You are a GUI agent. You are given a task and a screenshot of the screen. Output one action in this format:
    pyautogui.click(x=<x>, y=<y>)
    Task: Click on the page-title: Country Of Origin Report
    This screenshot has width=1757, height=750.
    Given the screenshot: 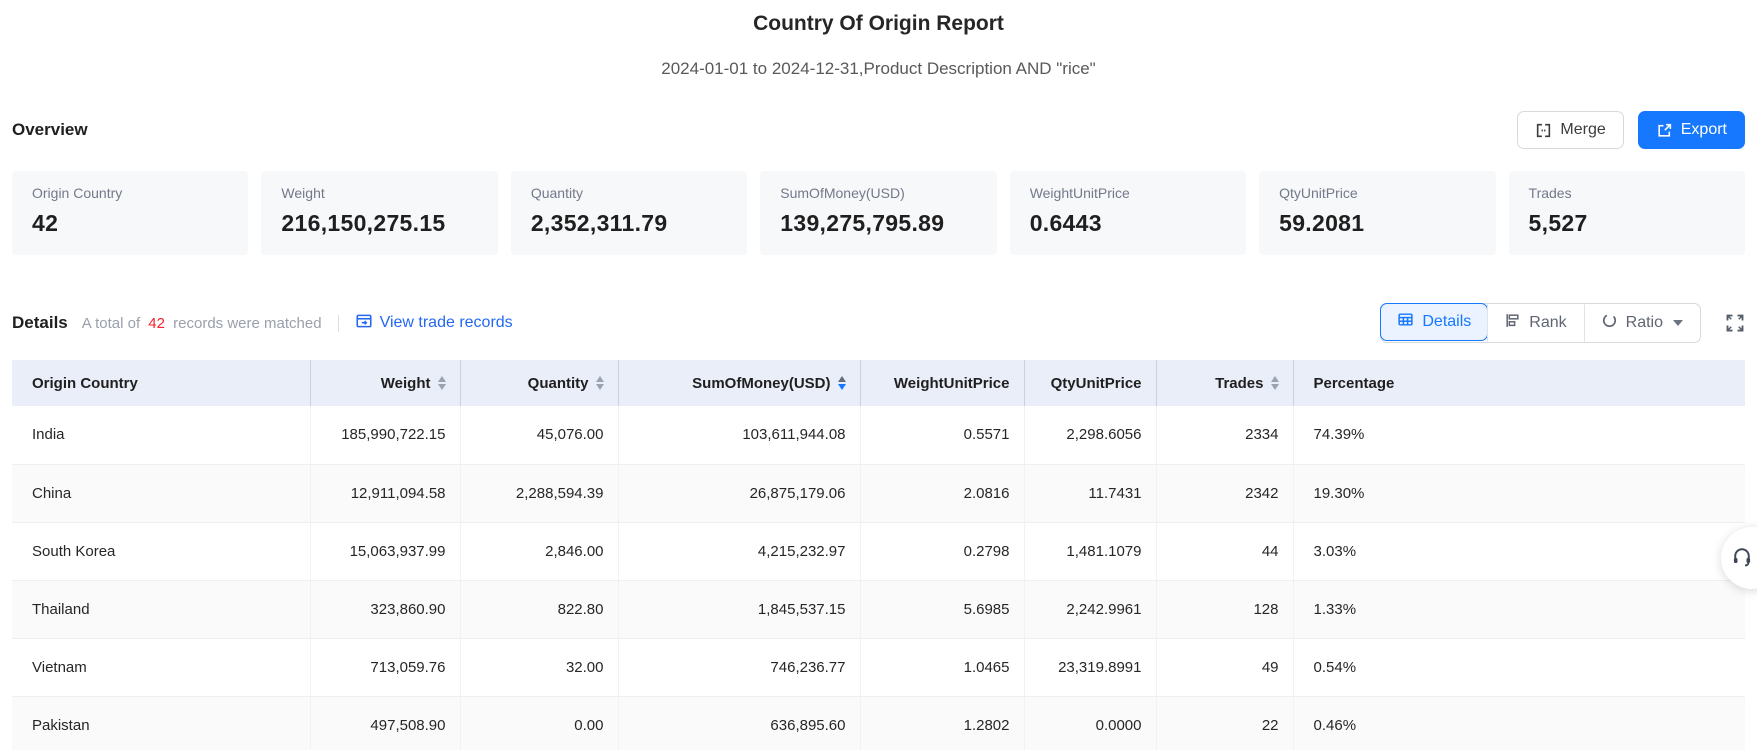 What is the action you would take?
    pyautogui.click(x=878, y=23)
    